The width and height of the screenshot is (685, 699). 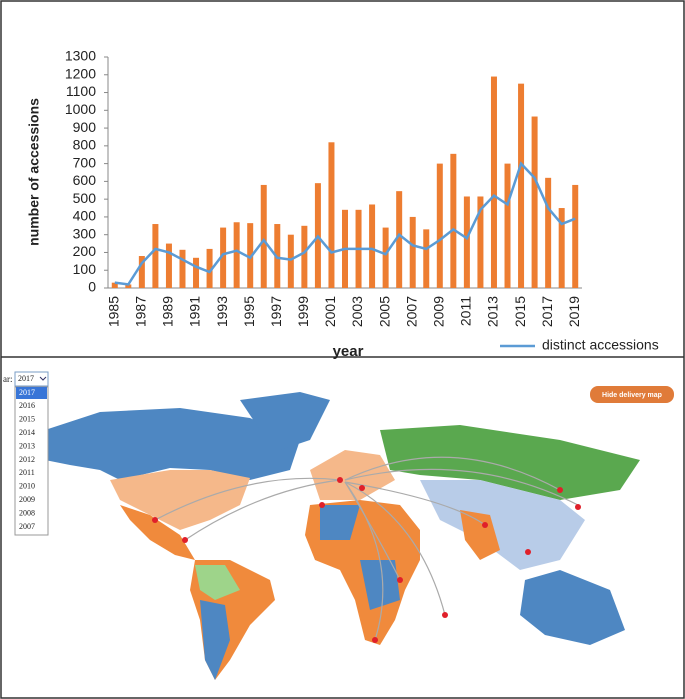 What do you see at coordinates (141, 311) in the screenshot?
I see `x-tick-label: 1987` at bounding box center [141, 311].